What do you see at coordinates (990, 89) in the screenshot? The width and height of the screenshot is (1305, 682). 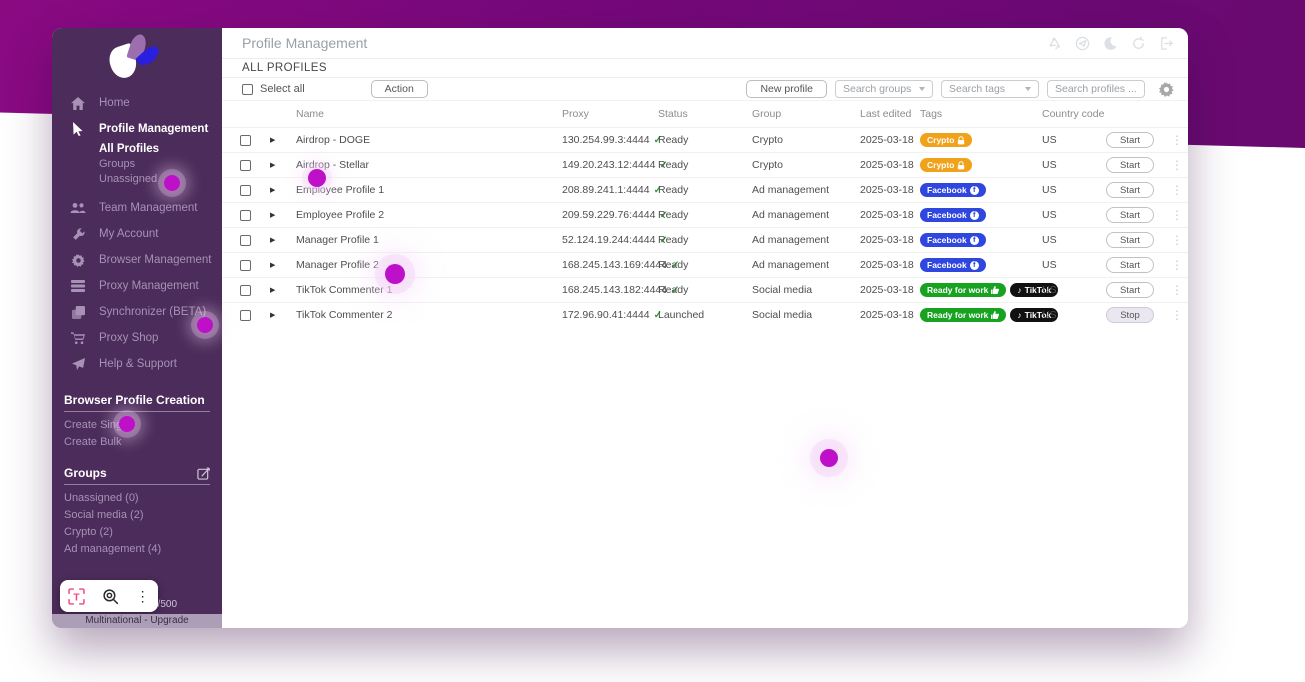 I see `search-tags-select: Search tags` at bounding box center [990, 89].